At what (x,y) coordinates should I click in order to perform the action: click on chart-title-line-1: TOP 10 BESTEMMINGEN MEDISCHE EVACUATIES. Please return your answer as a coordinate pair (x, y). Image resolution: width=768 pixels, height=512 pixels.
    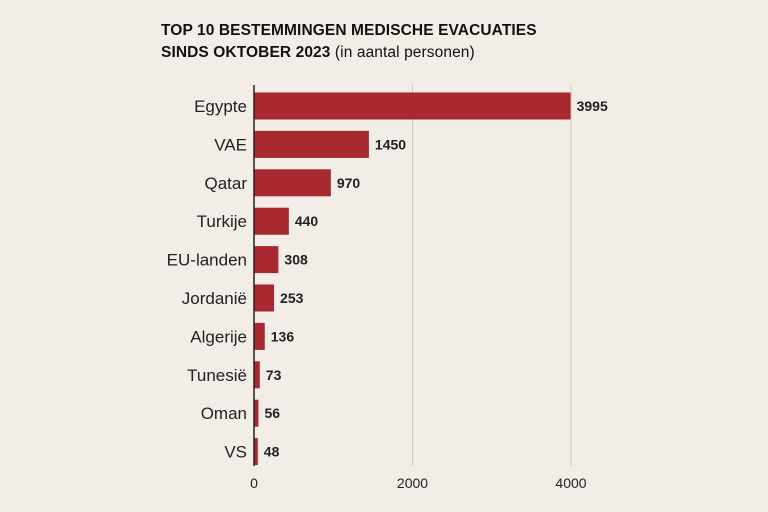
    Looking at the image, I should click on (349, 31).